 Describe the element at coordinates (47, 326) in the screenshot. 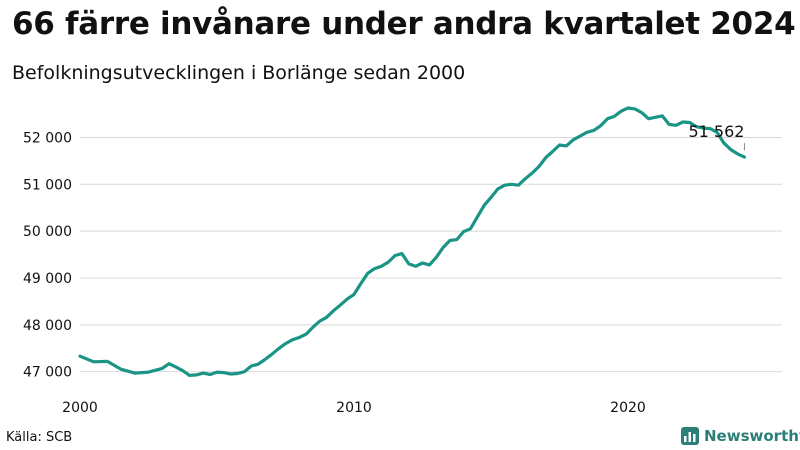

I see `y-tick-label: 48 000` at that location.